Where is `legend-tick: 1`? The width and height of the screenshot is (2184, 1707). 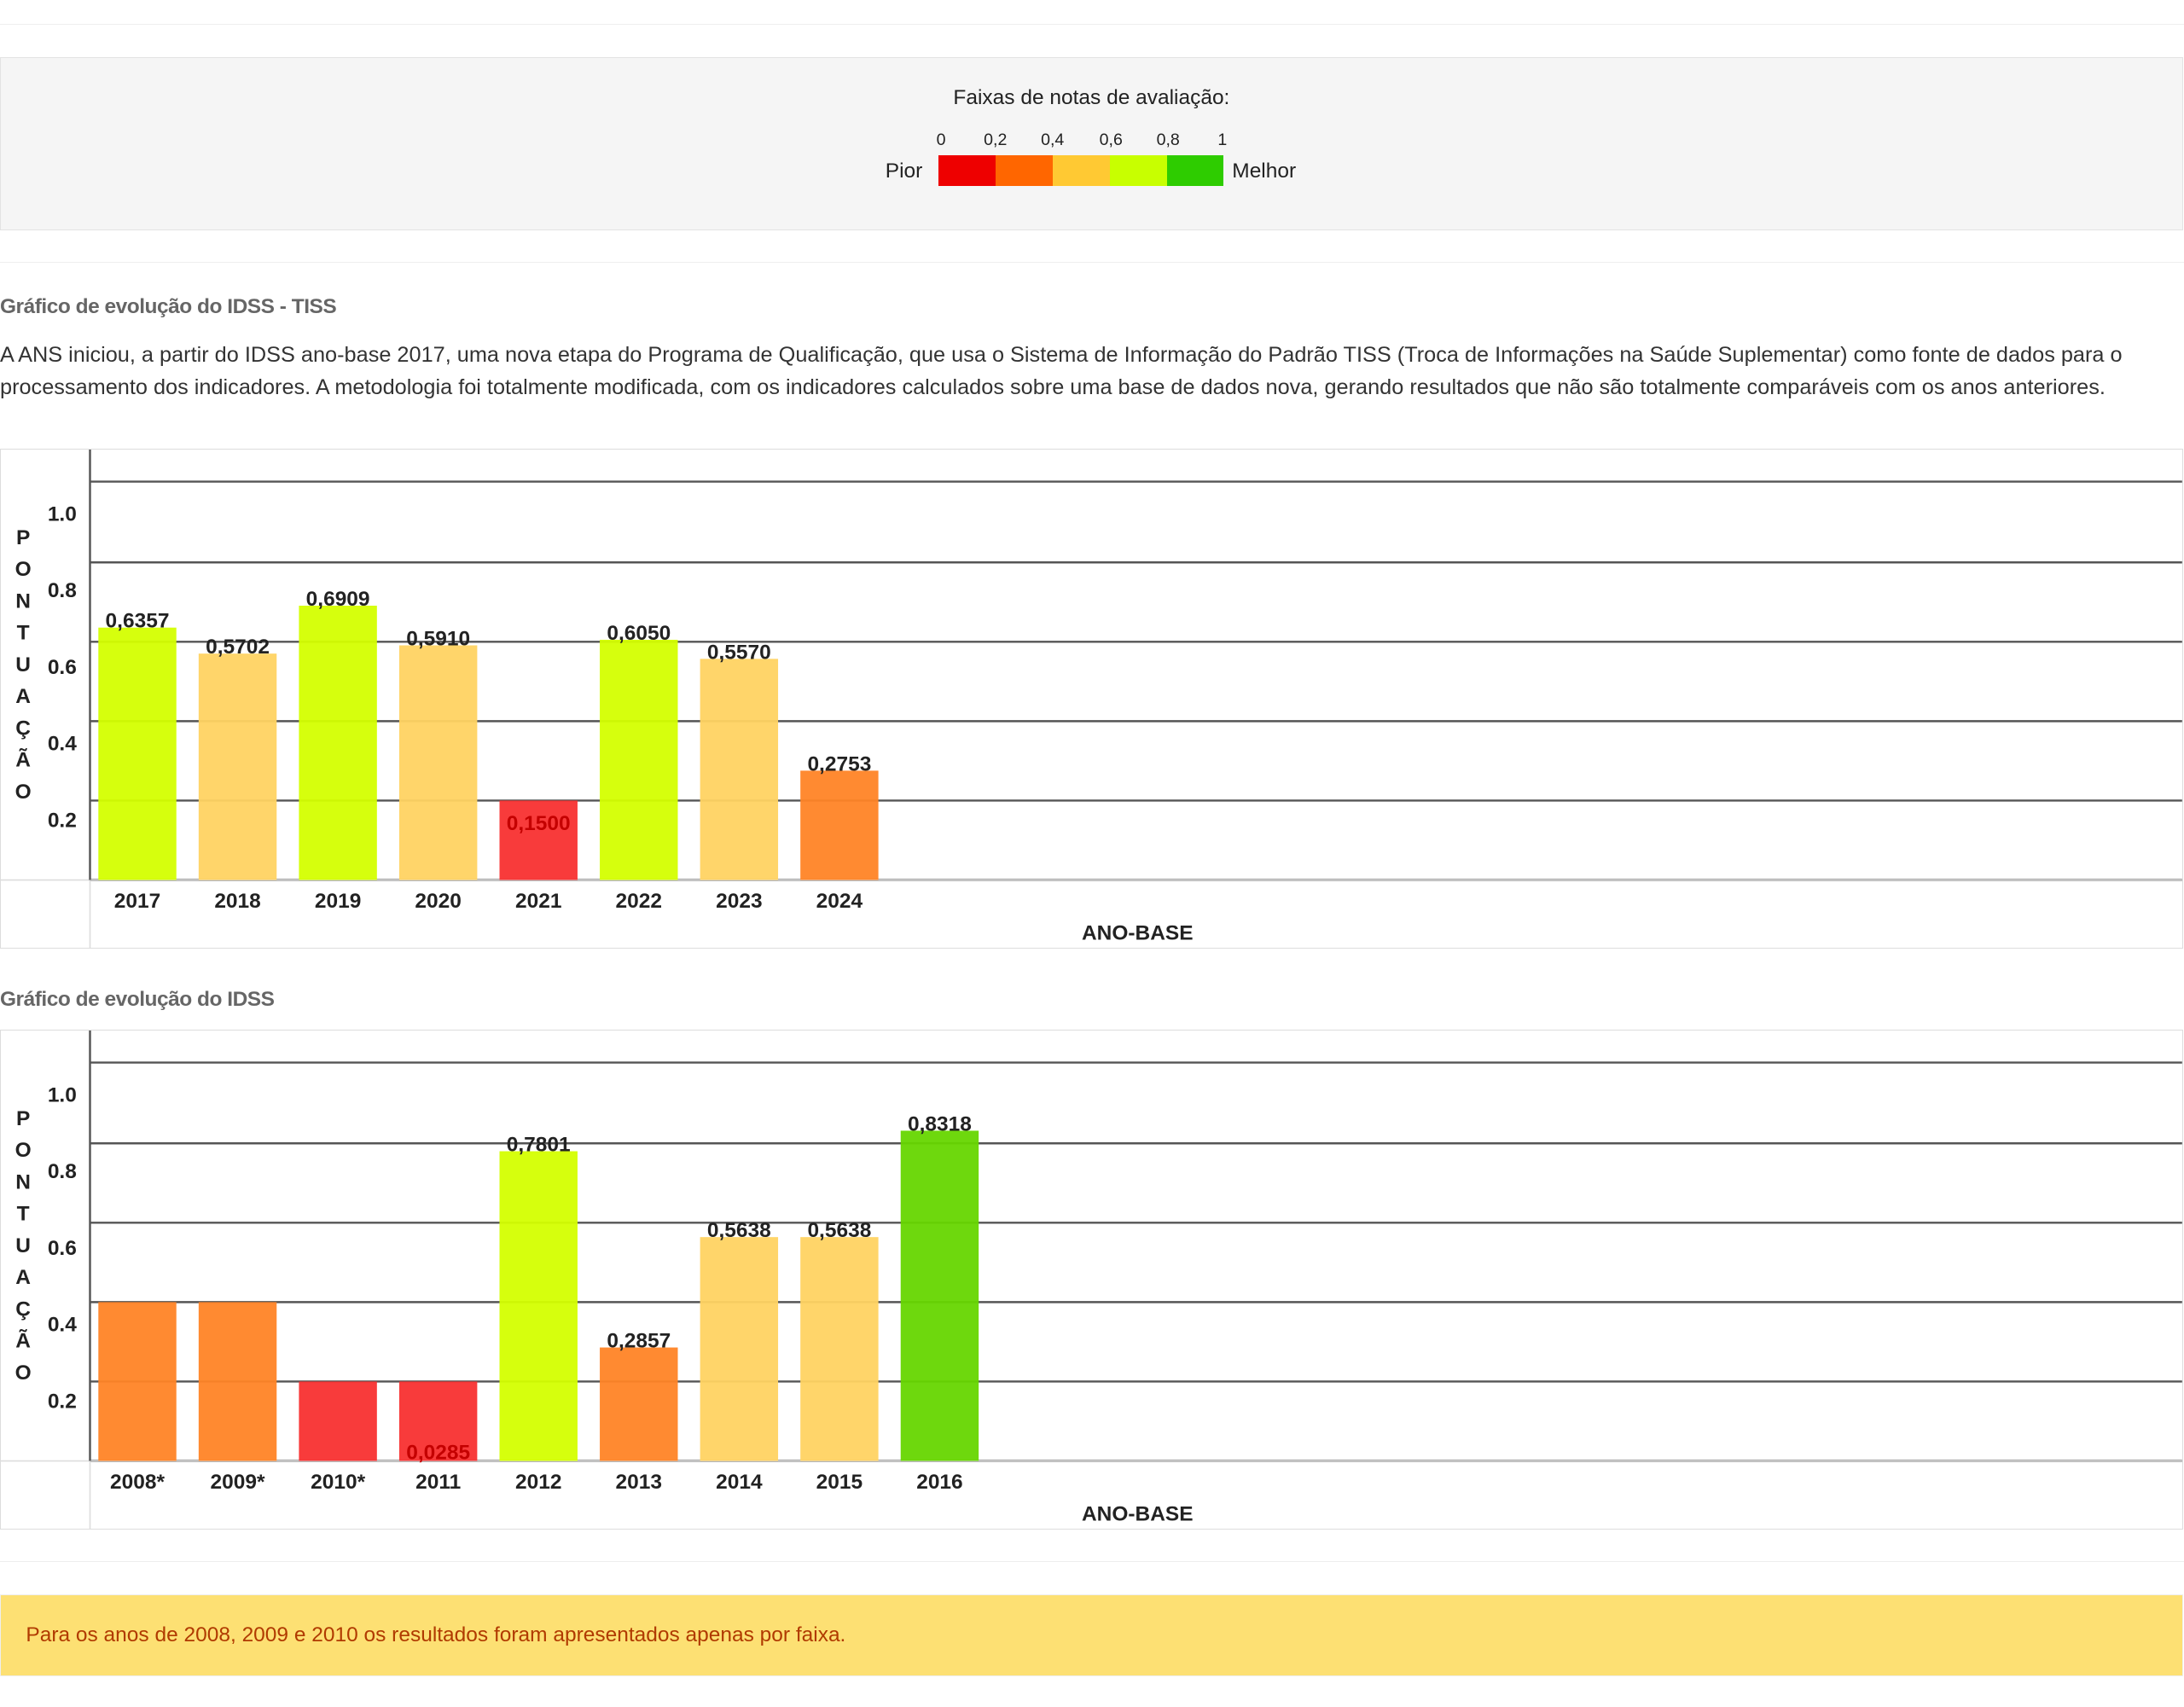 legend-tick: 1 is located at coordinates (1222, 139).